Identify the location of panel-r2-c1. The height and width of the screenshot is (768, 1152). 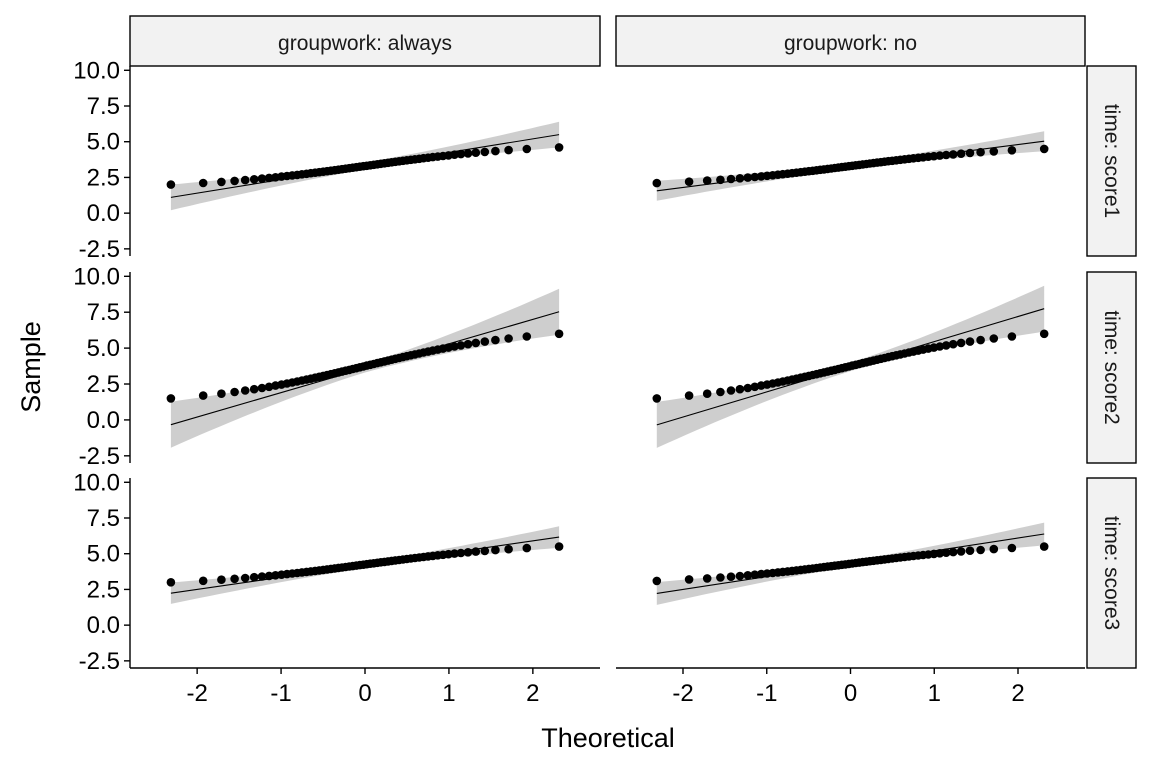
(850, 563).